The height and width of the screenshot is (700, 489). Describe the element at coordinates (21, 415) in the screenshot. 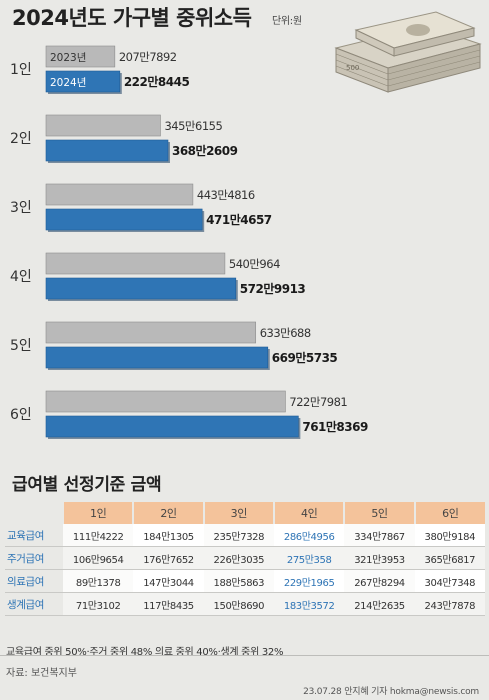

I see `category-label: 6인` at that location.